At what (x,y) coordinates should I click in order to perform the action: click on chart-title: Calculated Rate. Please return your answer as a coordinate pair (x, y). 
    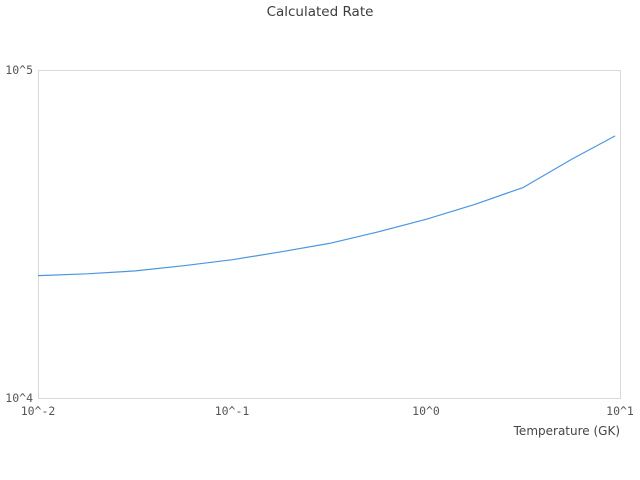
    Looking at the image, I should click on (320, 12).